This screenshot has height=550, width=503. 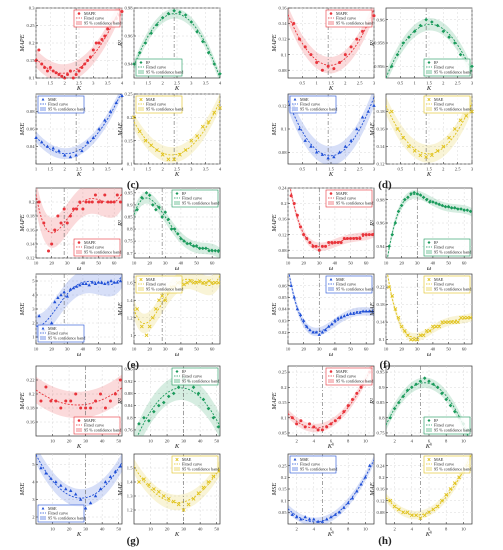 What do you see at coordinates (429, 169) in the screenshot?
I see `x-tick-label: 1.5` at bounding box center [429, 169].